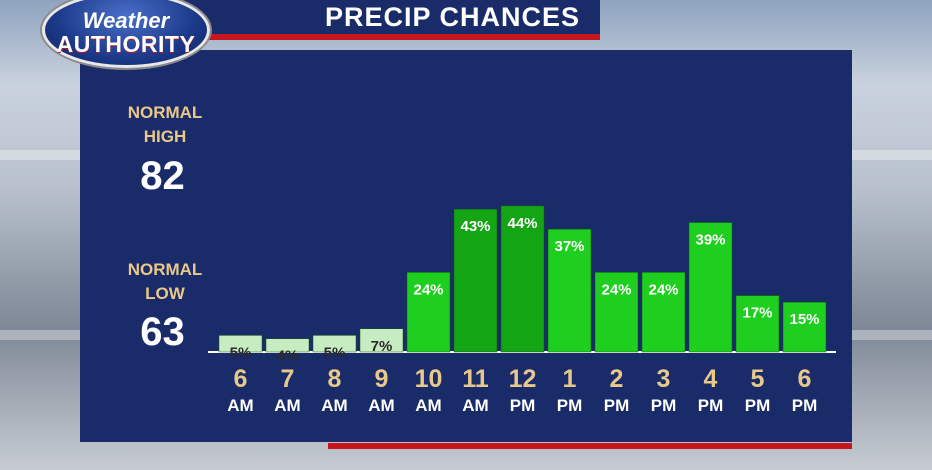  Describe the element at coordinates (710, 240) in the screenshot. I see `bar-value-label-10: 39%` at that location.